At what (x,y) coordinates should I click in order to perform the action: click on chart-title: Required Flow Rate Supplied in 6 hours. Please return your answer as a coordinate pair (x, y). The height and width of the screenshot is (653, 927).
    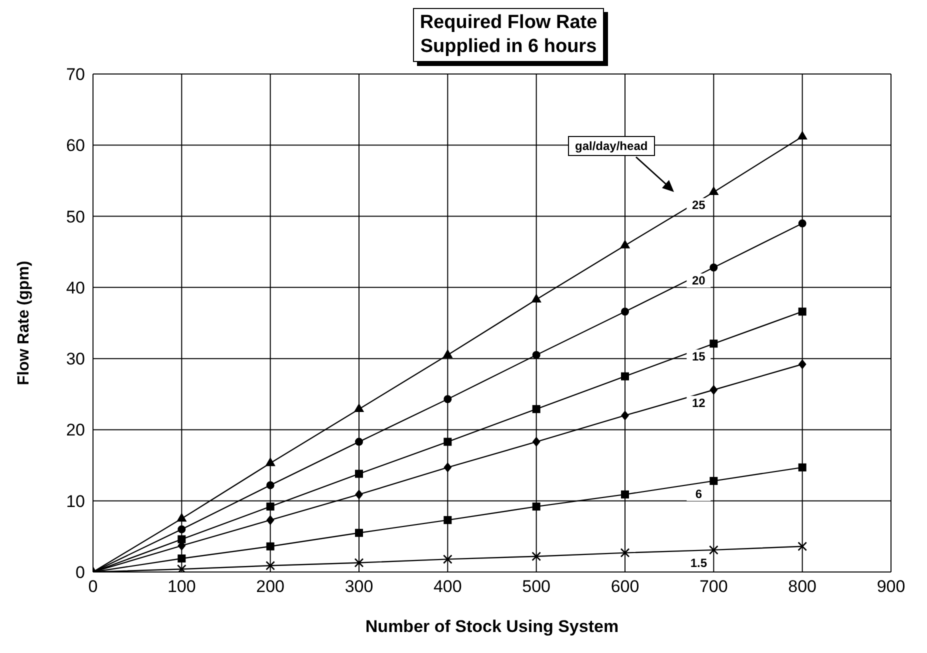
    Looking at the image, I should click on (509, 35).